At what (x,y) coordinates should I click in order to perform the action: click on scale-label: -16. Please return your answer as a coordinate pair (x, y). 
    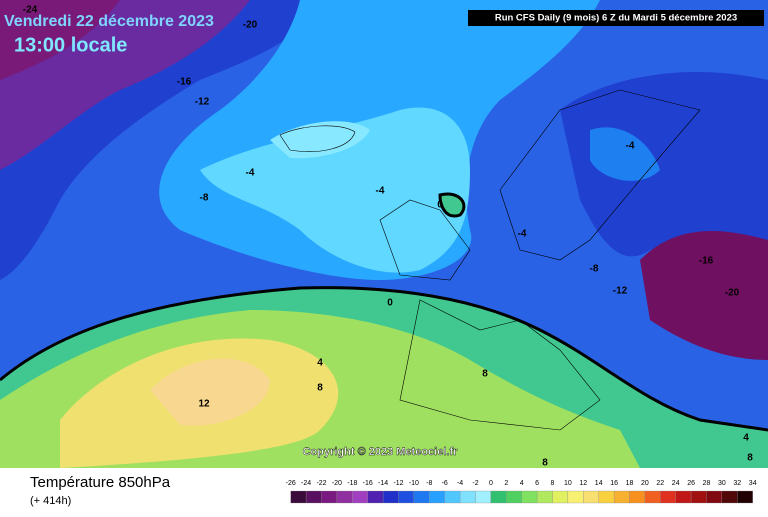
    Looking at the image, I should click on (368, 483).